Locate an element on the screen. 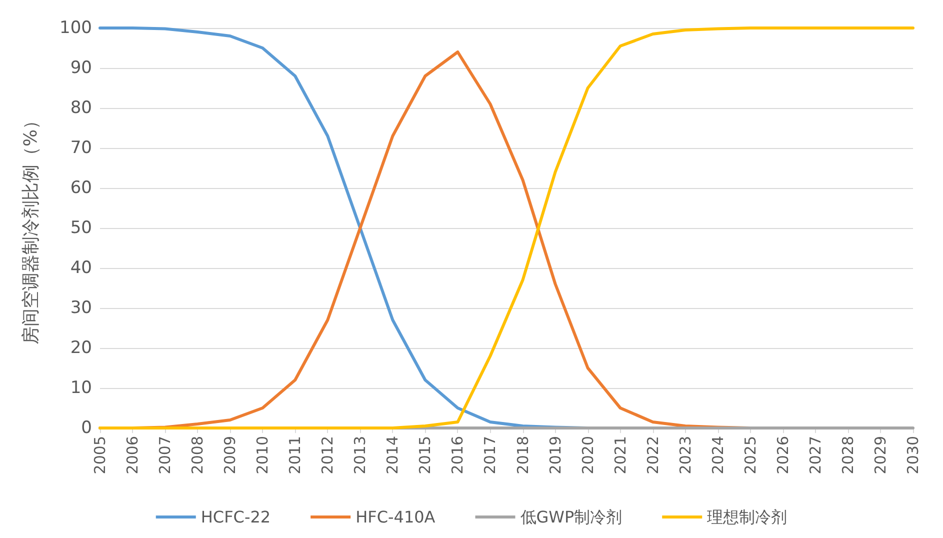 The width and height of the screenshot is (943, 538). legend-label: HFC-410A is located at coordinates (396, 517).